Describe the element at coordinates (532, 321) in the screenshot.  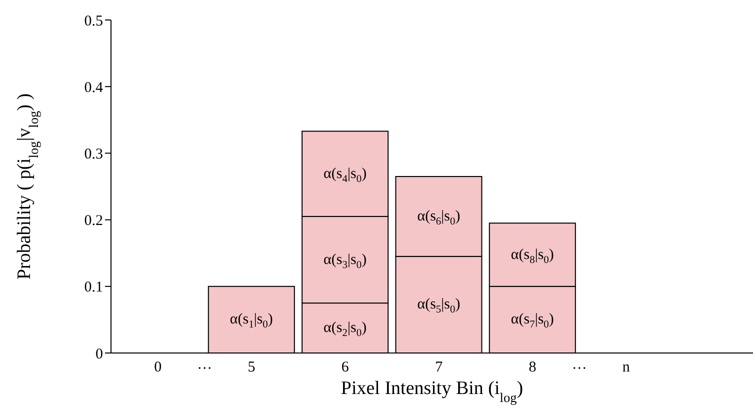
I see `data-label: α(s$_{7}$|s$_{0}$)` at that location.